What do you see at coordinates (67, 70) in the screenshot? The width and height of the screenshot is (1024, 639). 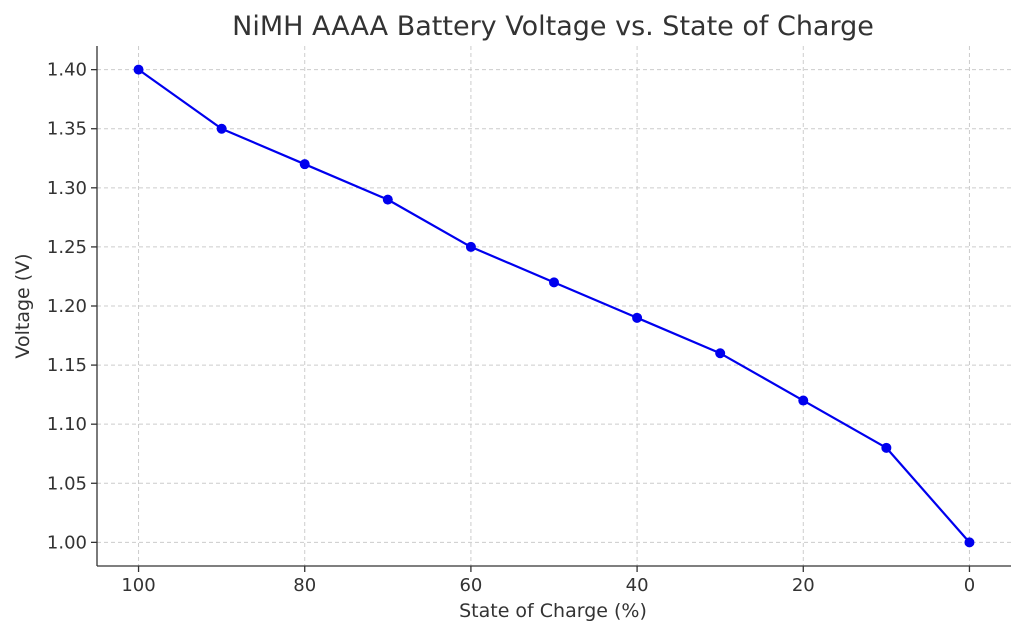 I see `y-tick-label: 1.40` at bounding box center [67, 70].